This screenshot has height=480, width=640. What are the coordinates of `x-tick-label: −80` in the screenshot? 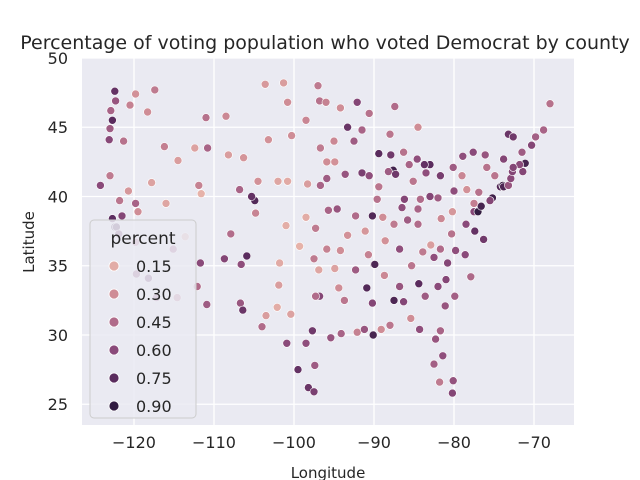 It's located at (454, 442).